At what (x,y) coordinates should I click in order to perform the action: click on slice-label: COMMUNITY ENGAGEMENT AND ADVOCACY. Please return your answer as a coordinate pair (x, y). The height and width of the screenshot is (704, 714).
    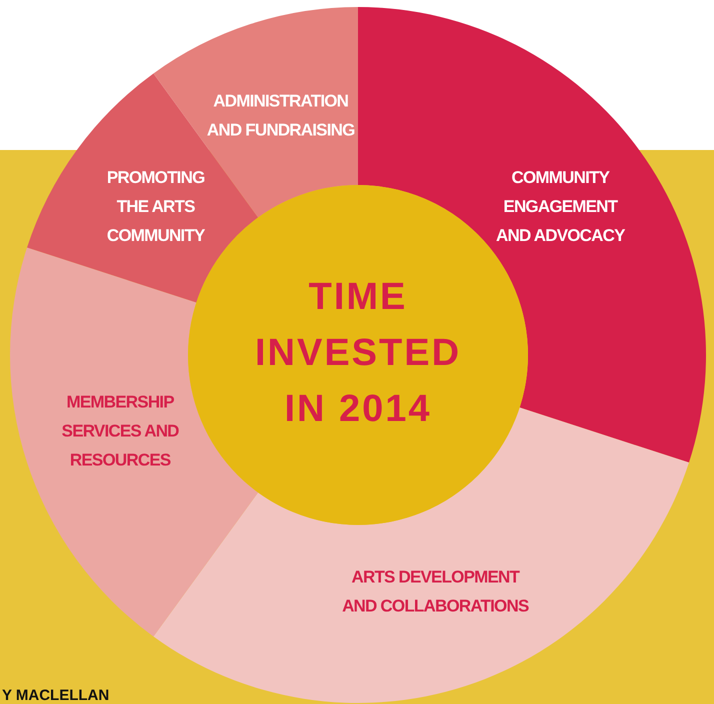
    Looking at the image, I should click on (561, 207).